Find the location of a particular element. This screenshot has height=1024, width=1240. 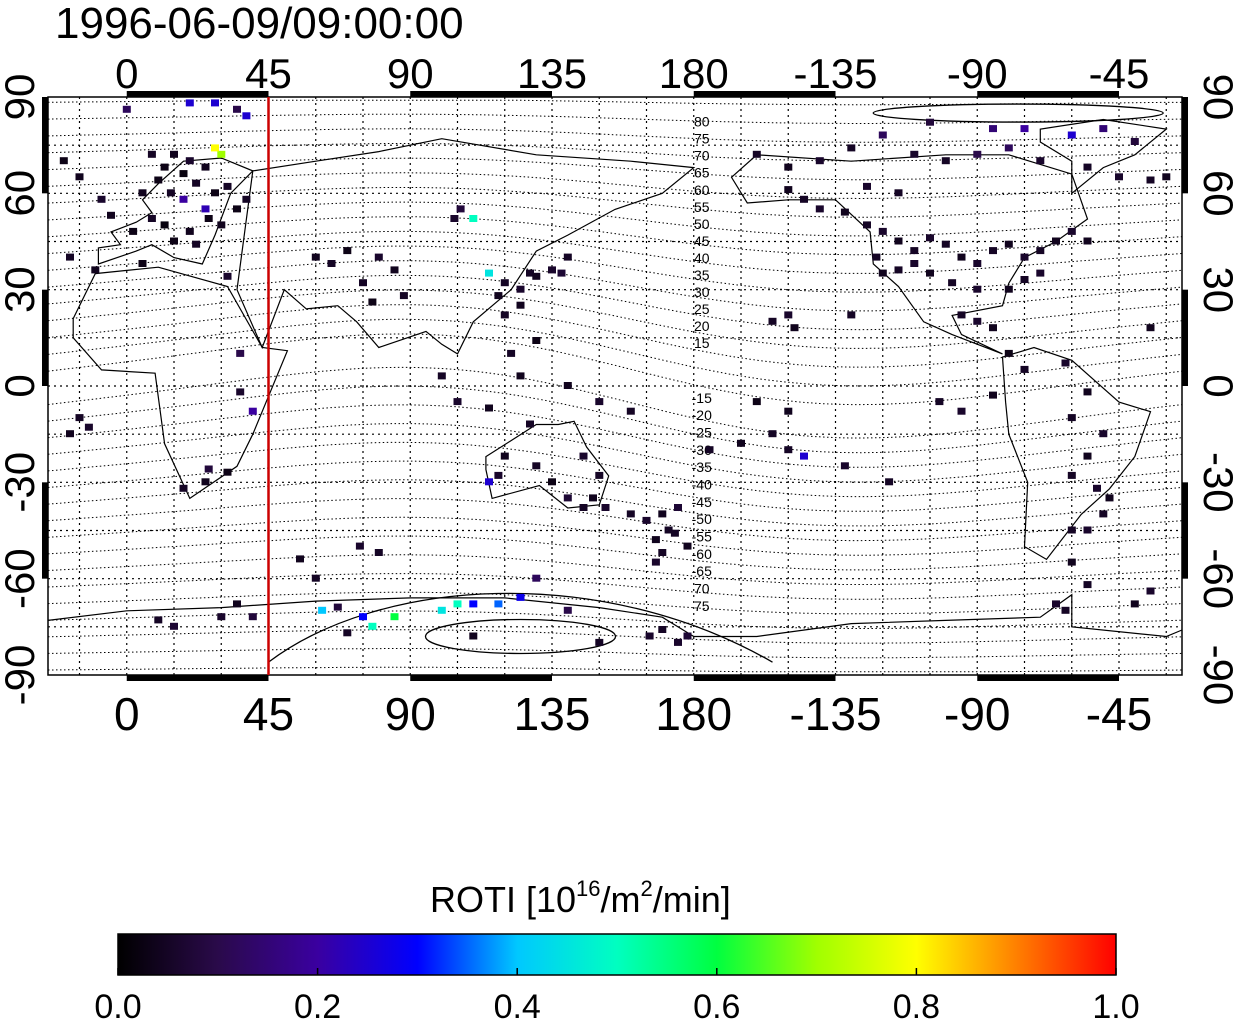

colorbar-title-sup1: 16 is located at coordinates (588, 888).